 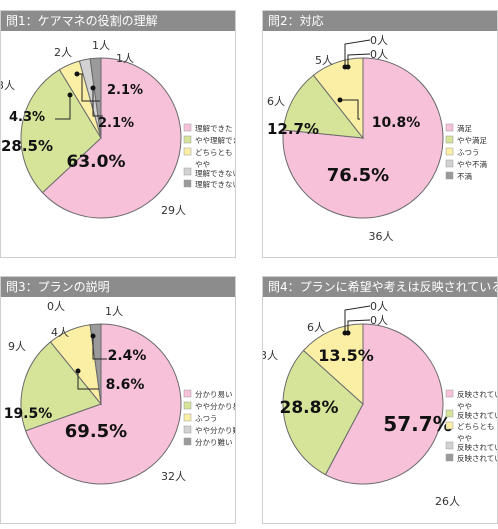 What do you see at coordinates (101, 45) in the screenshot?
I see `count-label-4: 1人` at bounding box center [101, 45].